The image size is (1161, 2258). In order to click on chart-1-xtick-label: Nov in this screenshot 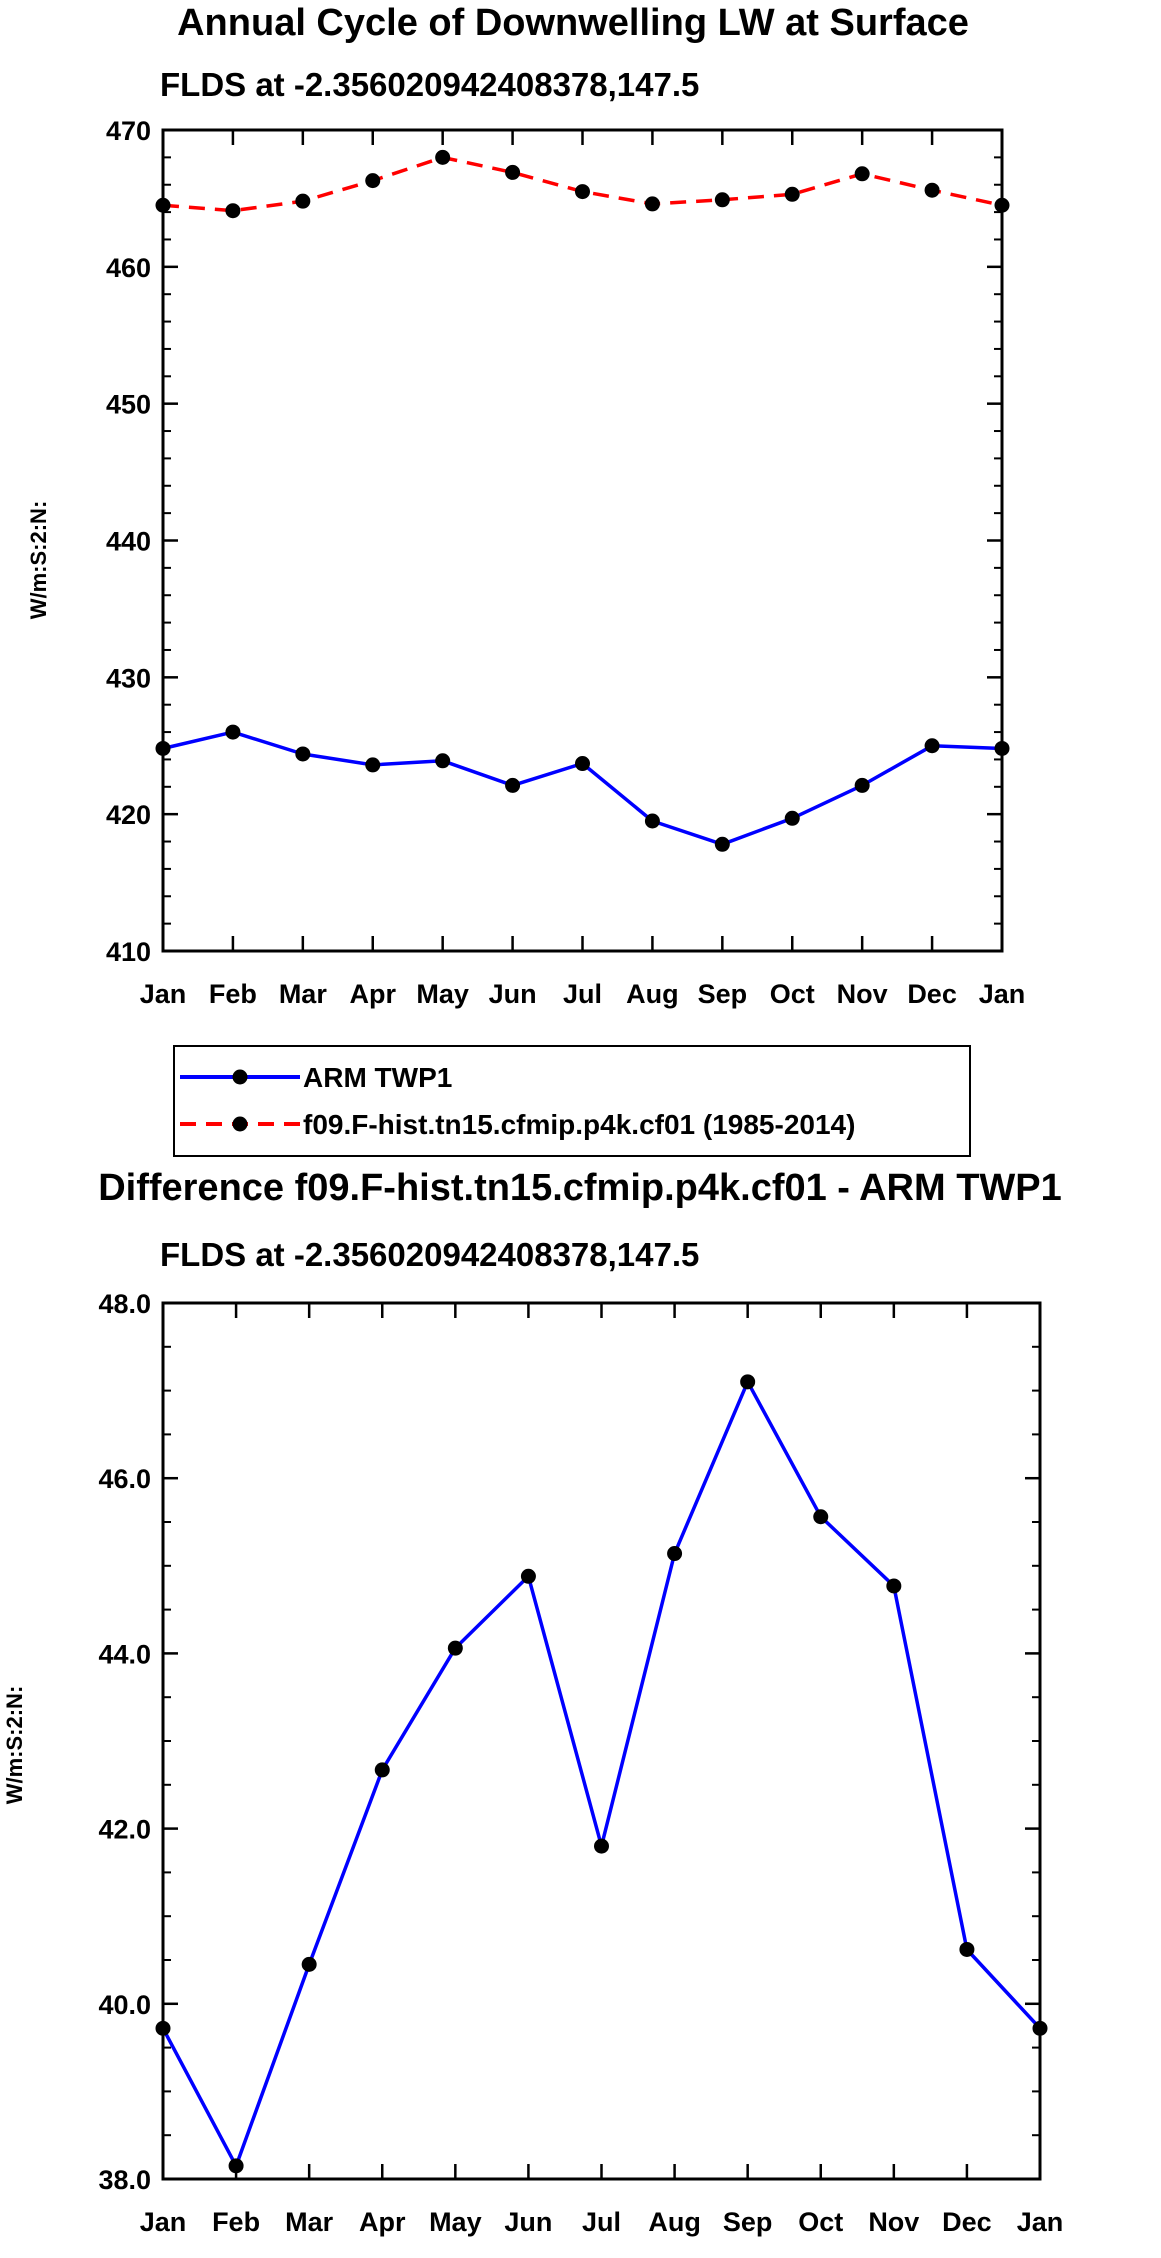, I will do `click(862, 994)`.